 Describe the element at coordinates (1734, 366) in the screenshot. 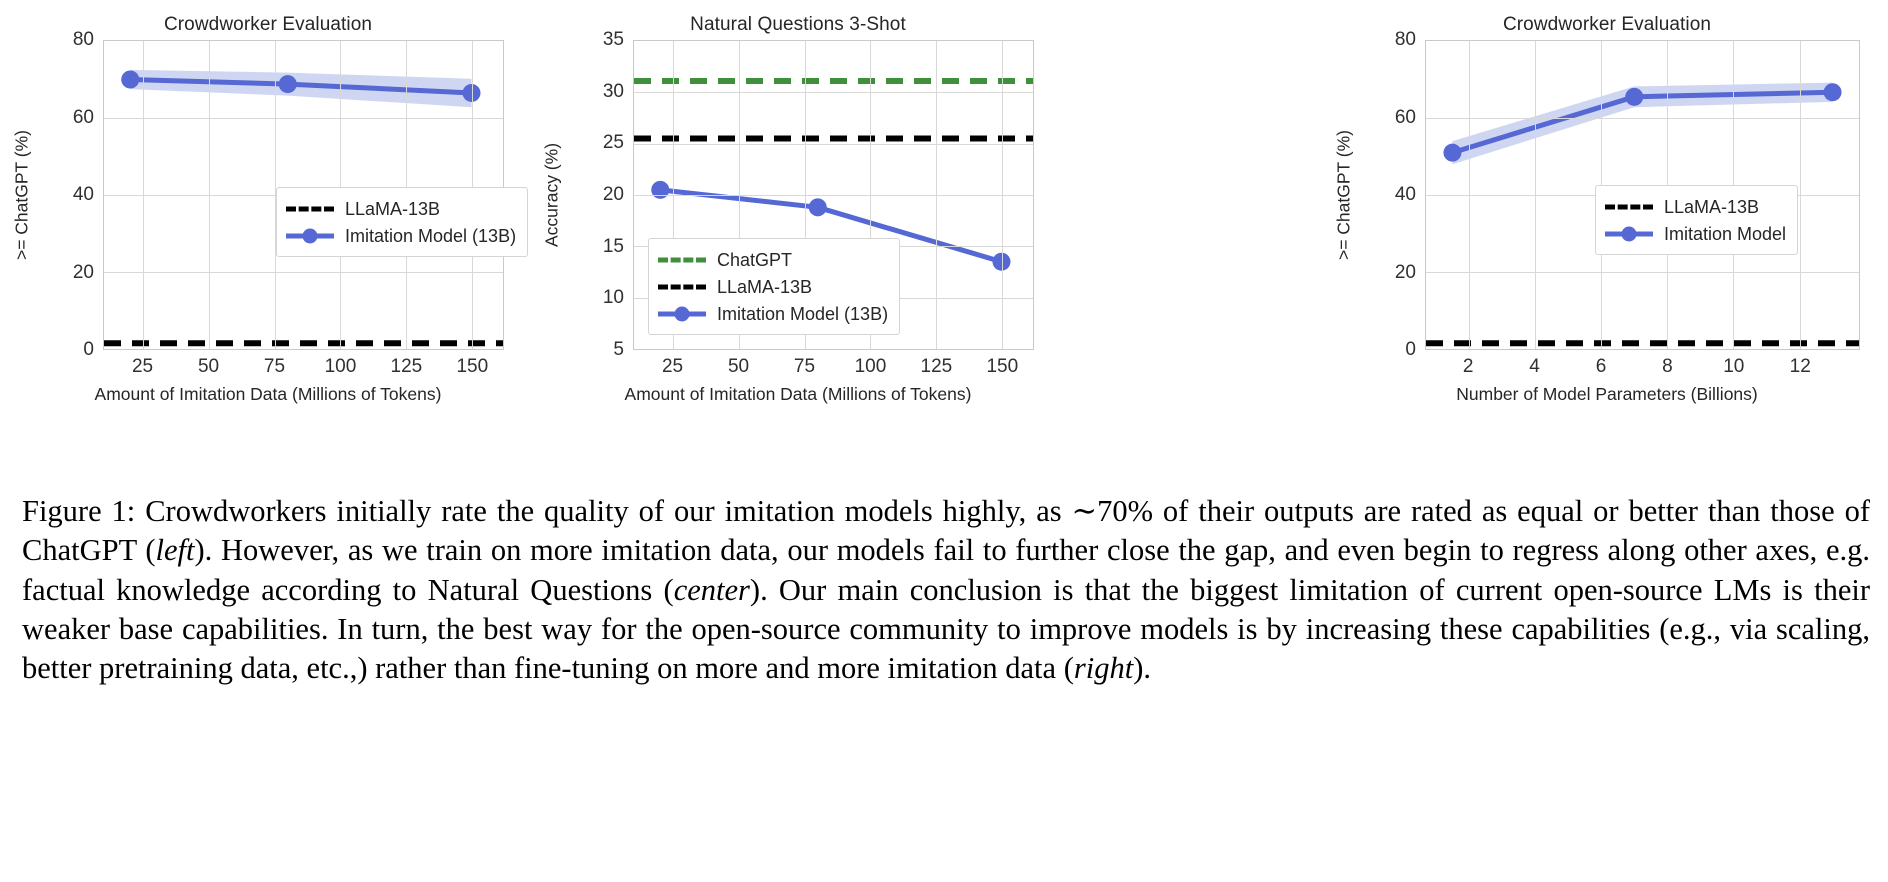

I see `x-tick-label: 10` at that location.